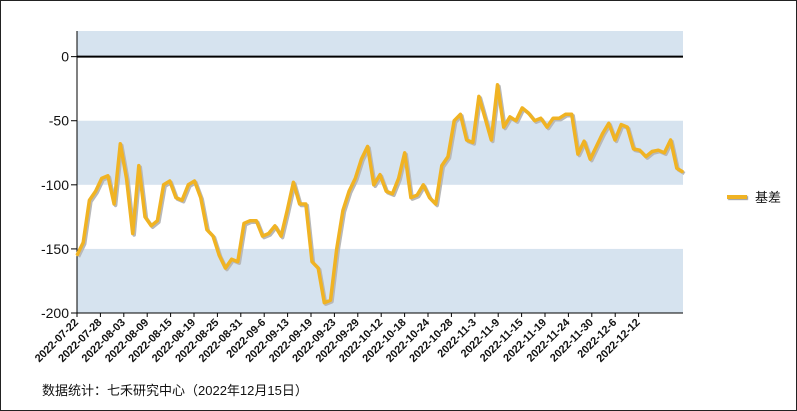 The image size is (797, 411). Describe the element at coordinates (55, 313) in the screenshot. I see `y-tick-label-4: -200` at that location.